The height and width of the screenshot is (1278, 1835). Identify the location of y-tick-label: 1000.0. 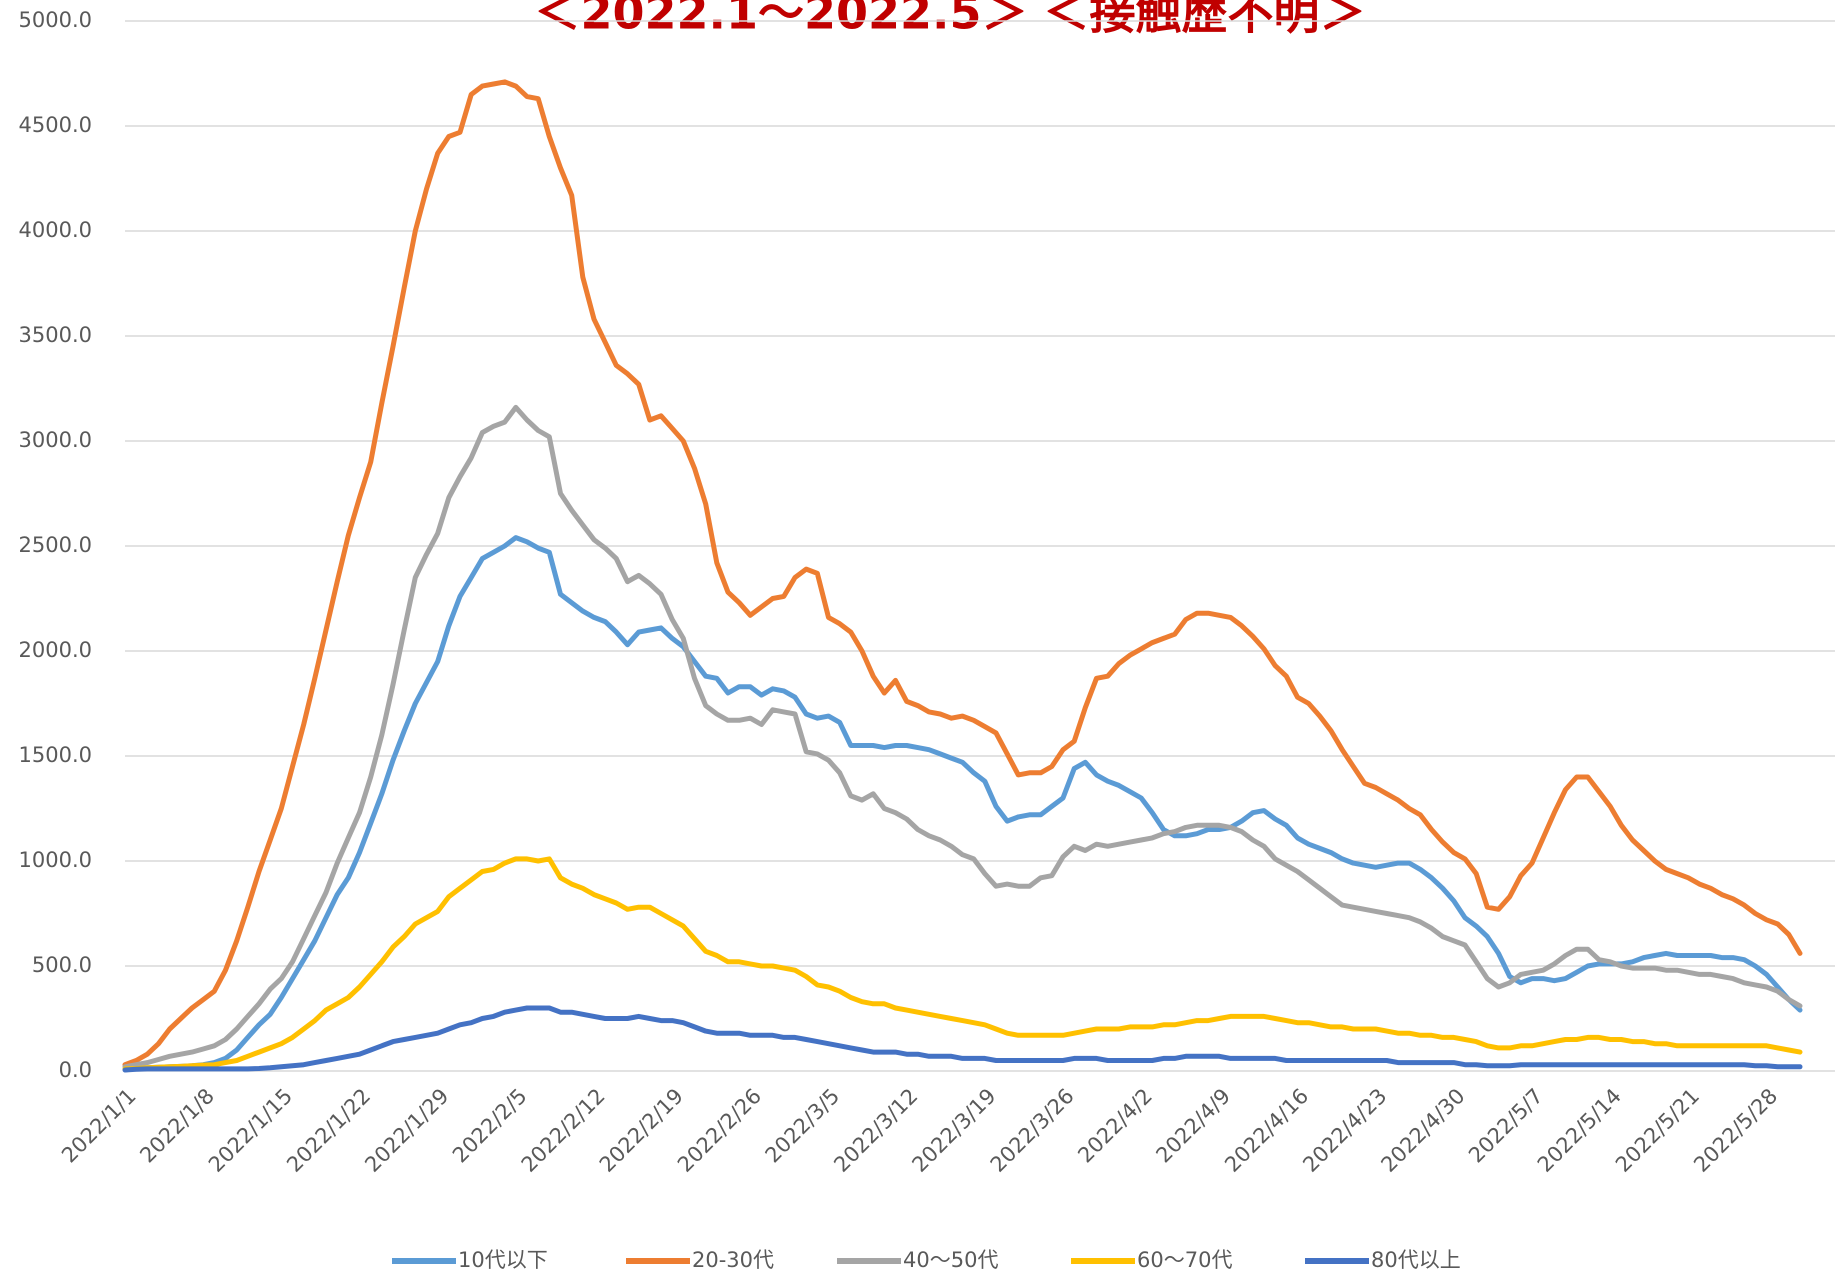
(55, 860).